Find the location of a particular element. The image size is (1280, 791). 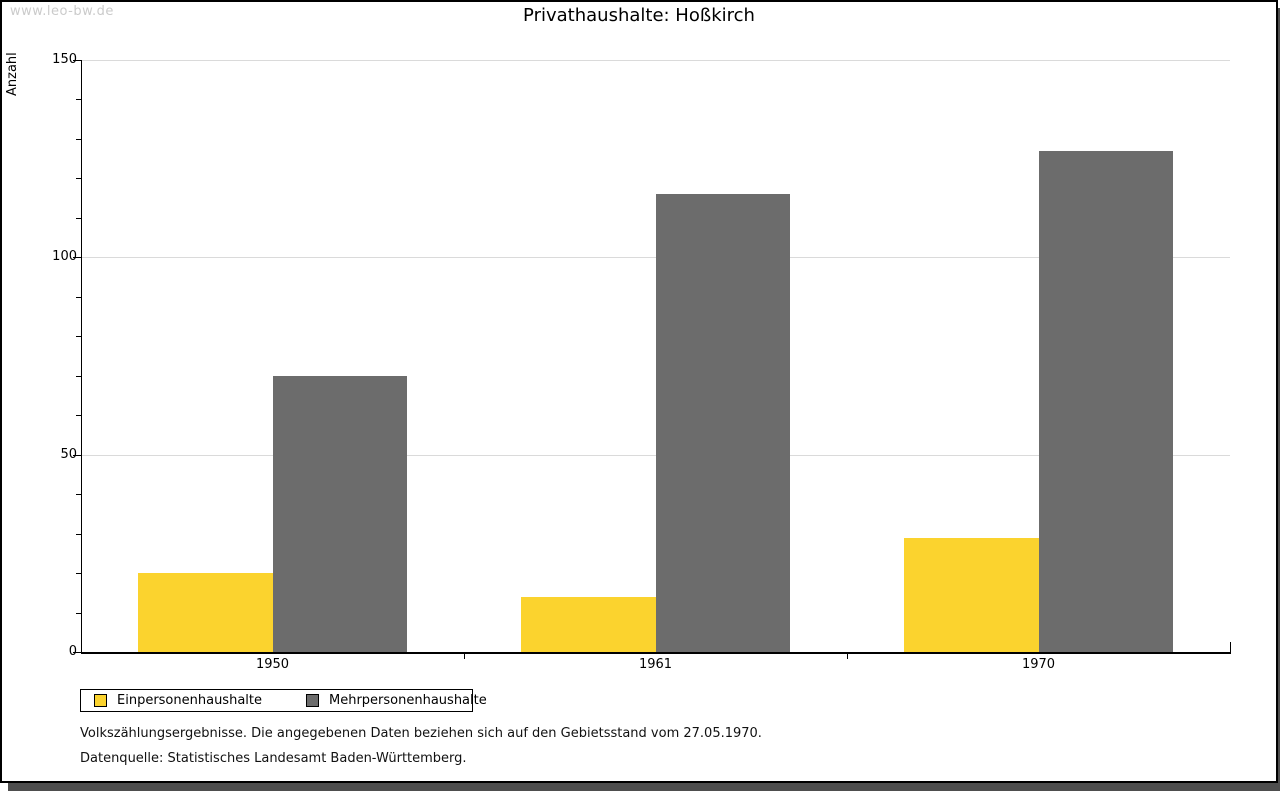

y-tick-label-0: 0 is located at coordinates (72, 651).